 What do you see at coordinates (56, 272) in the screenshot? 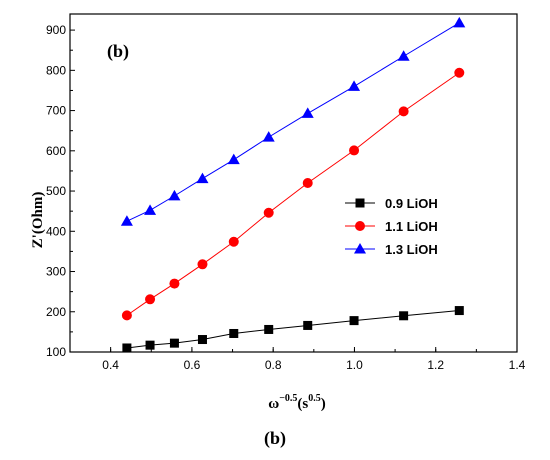
I see `y-tick-label: 300` at bounding box center [56, 272].